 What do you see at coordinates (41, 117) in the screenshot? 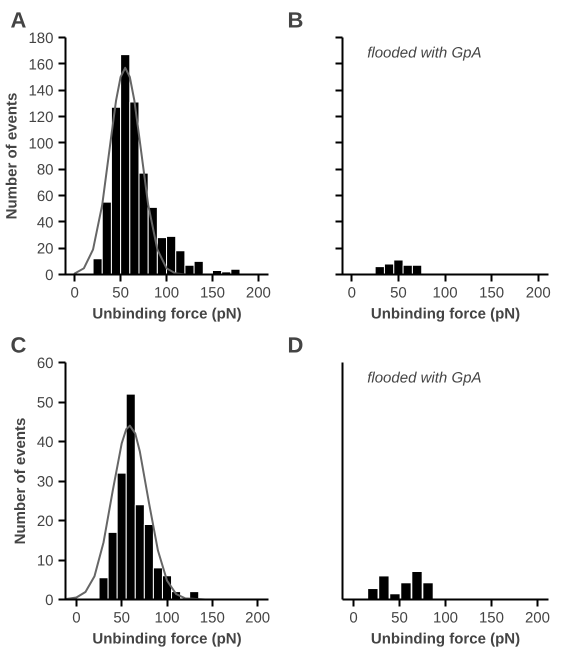
I see `y-tick-label: 120` at bounding box center [41, 117].